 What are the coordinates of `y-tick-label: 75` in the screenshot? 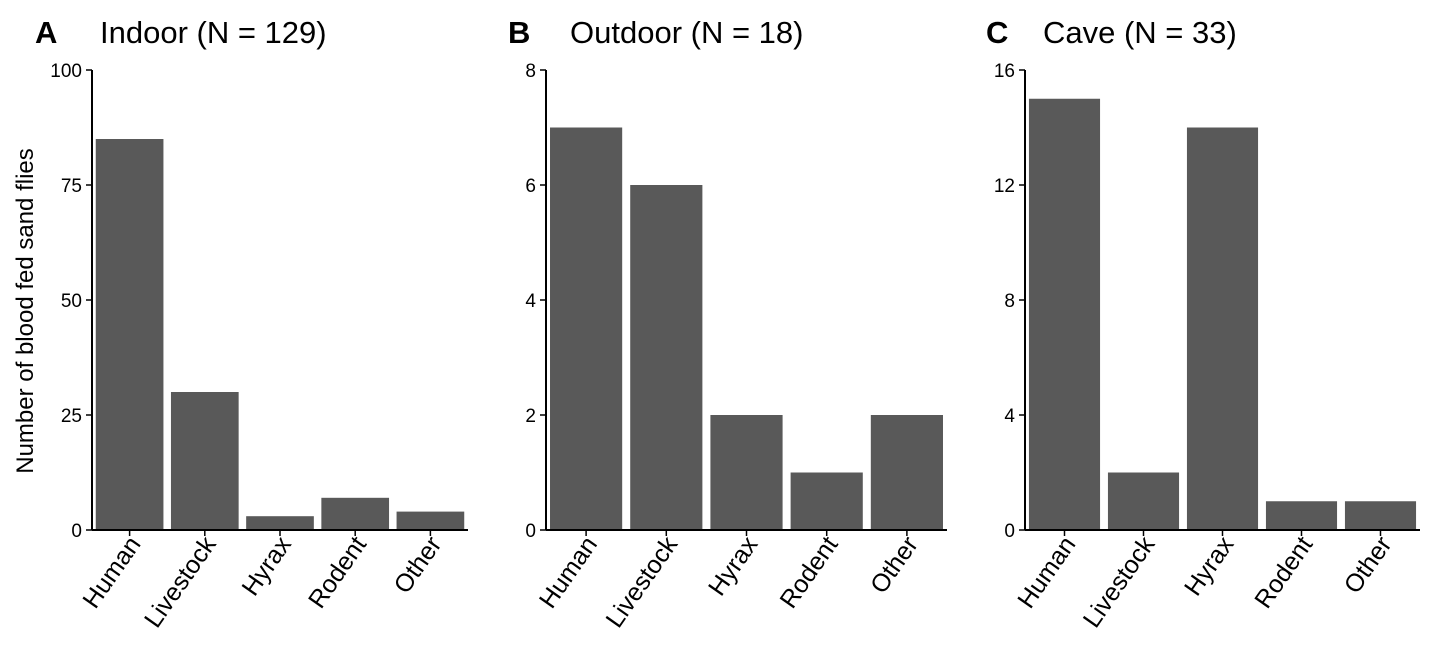 It's located at (71, 186).